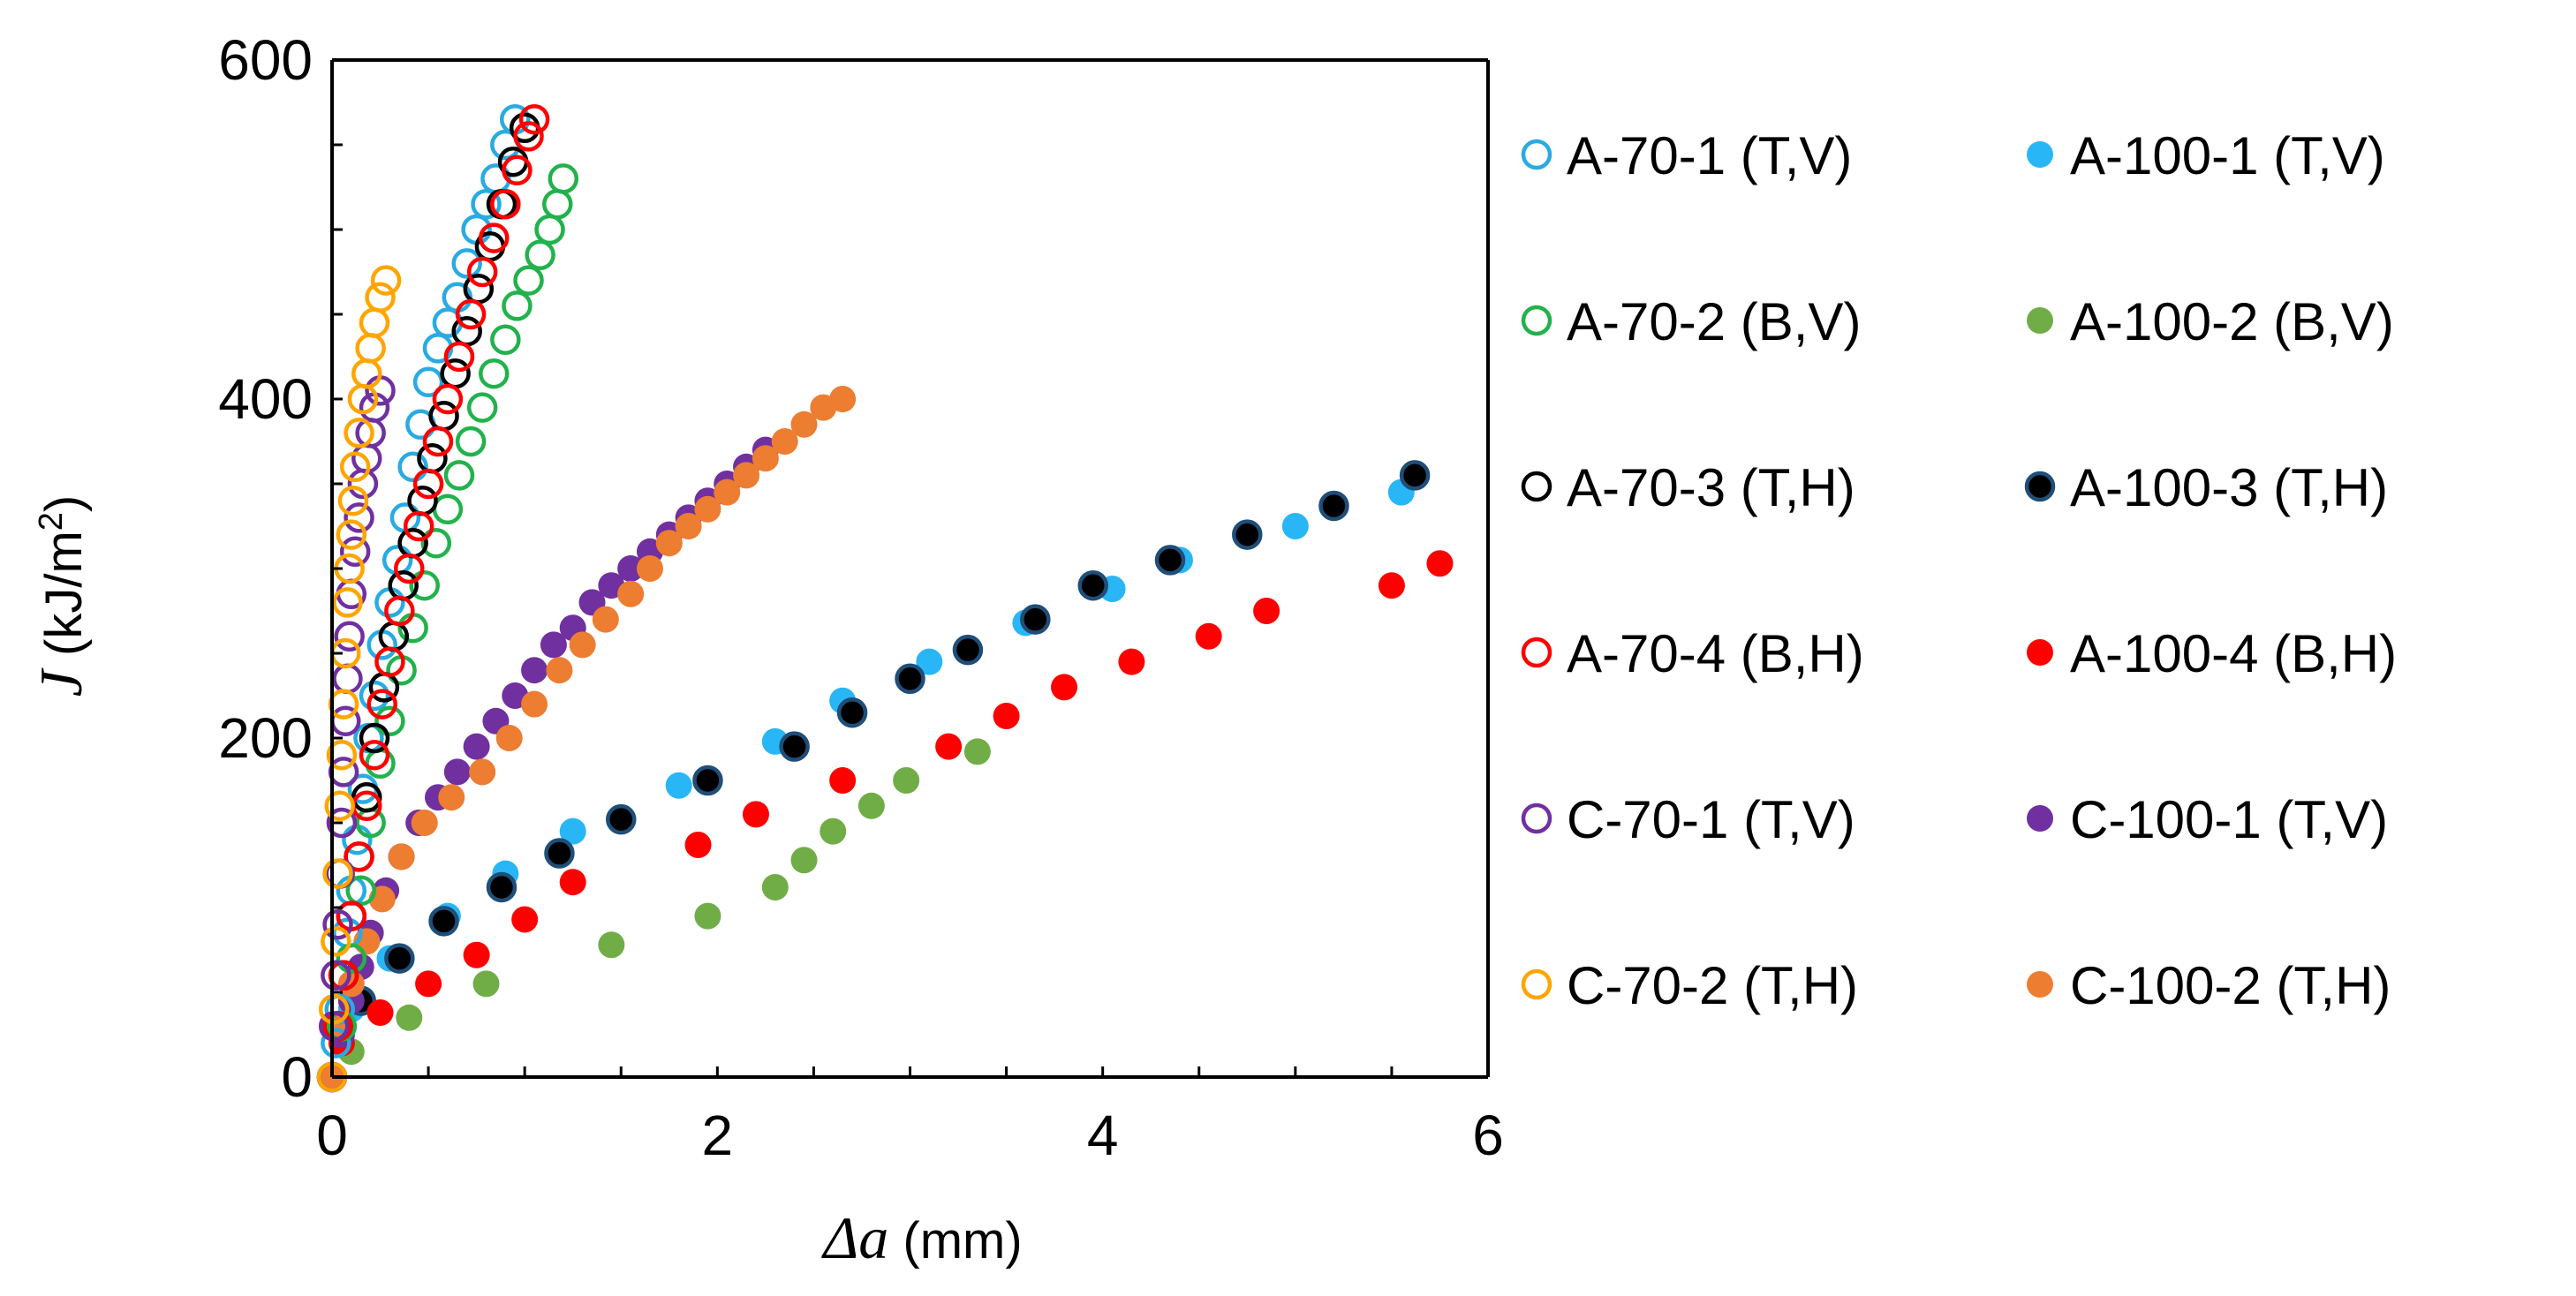 The height and width of the screenshot is (1296, 2576). I want to click on legend-item: A-100-4 (B,H), so click(2212, 653).